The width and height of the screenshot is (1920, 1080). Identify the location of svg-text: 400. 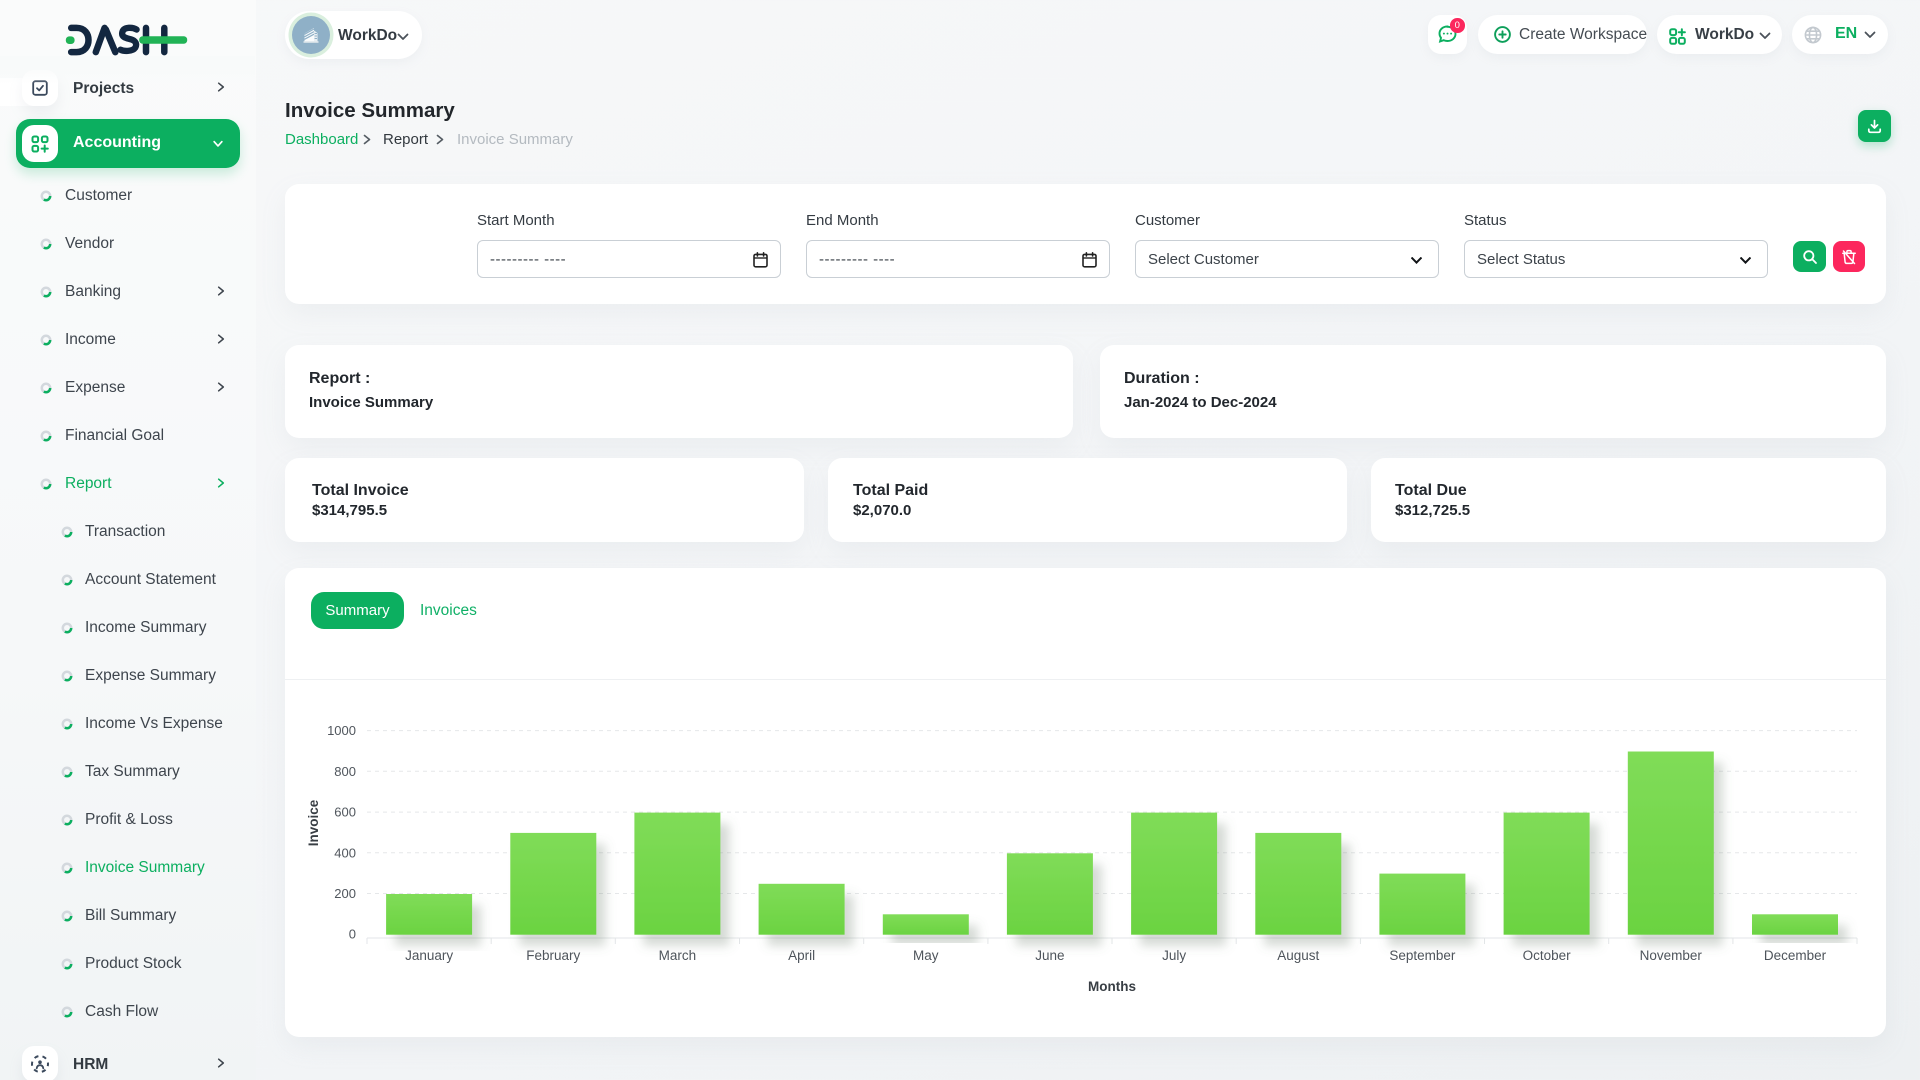
(345, 852).